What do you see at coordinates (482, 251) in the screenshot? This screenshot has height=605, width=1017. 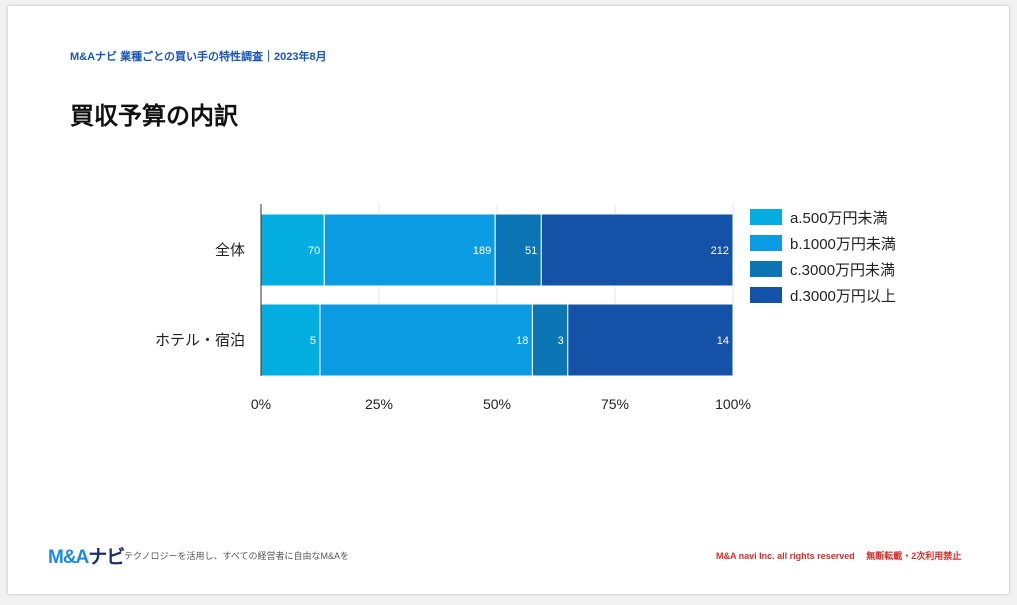 I see `data-label: 189` at bounding box center [482, 251].